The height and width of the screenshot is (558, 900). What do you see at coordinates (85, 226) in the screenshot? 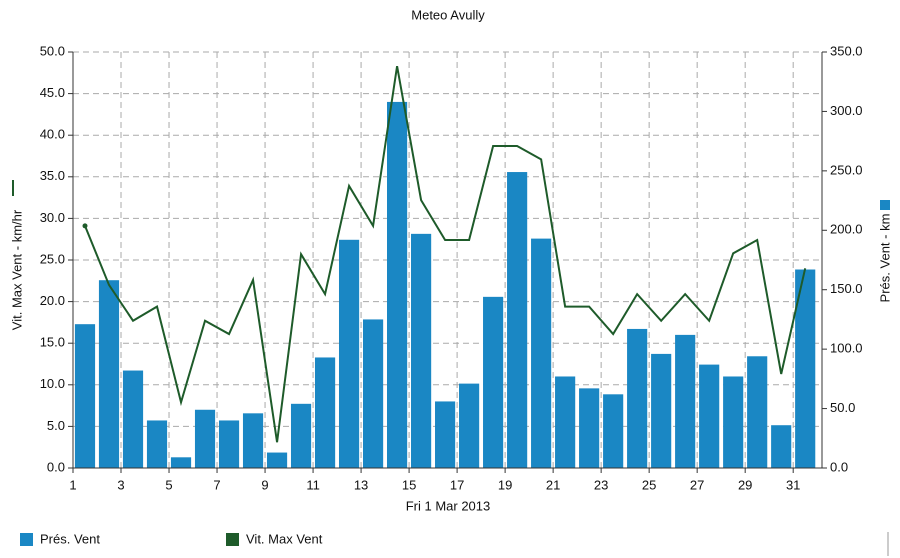
I see `line-start-dot` at bounding box center [85, 226].